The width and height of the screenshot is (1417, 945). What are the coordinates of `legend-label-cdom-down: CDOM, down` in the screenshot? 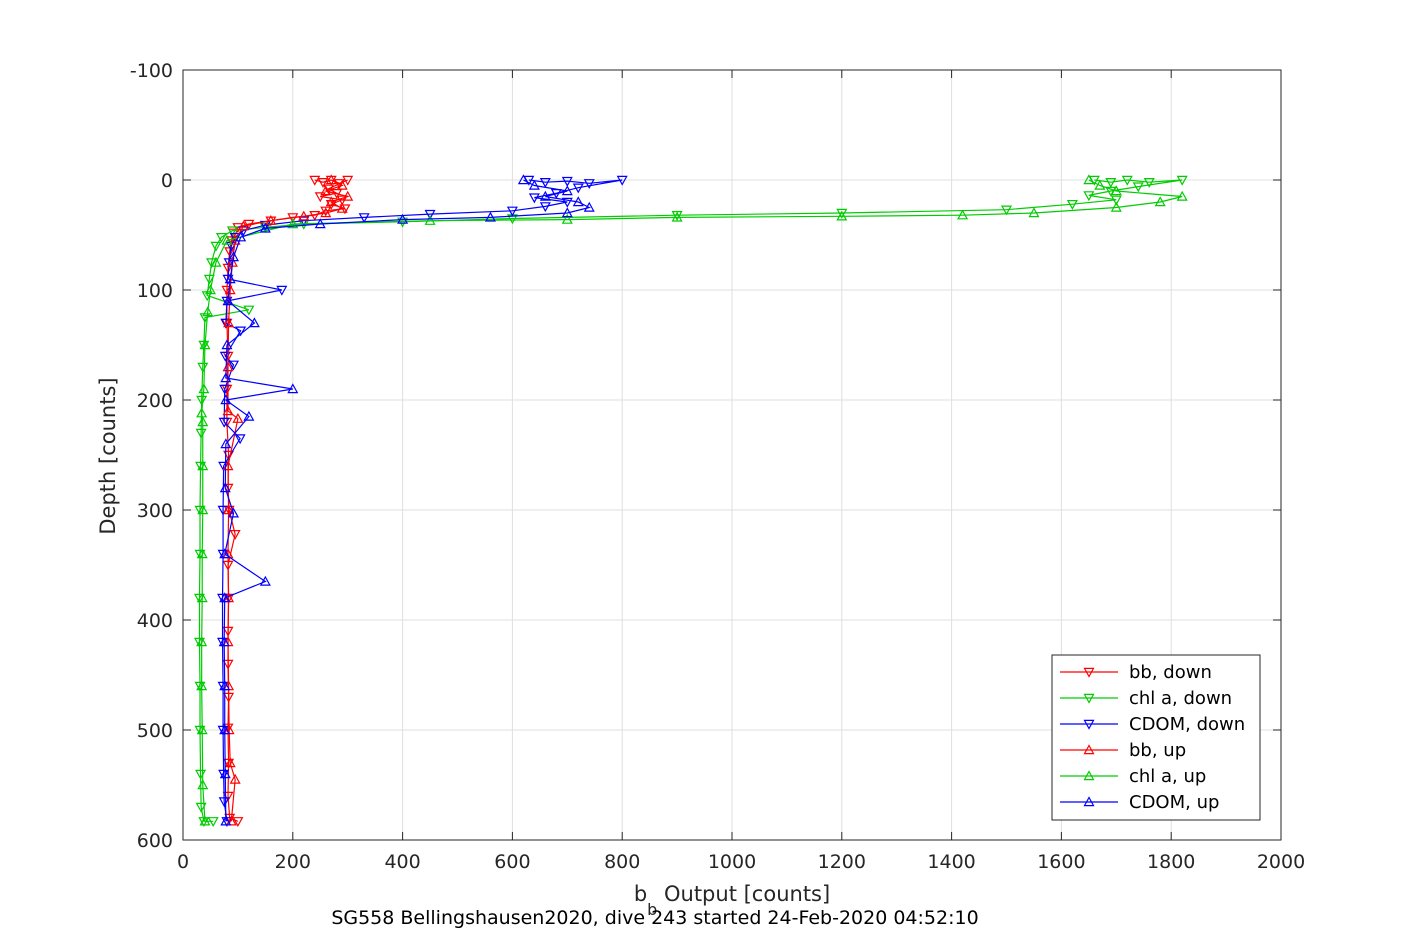 It's located at (1187, 724).